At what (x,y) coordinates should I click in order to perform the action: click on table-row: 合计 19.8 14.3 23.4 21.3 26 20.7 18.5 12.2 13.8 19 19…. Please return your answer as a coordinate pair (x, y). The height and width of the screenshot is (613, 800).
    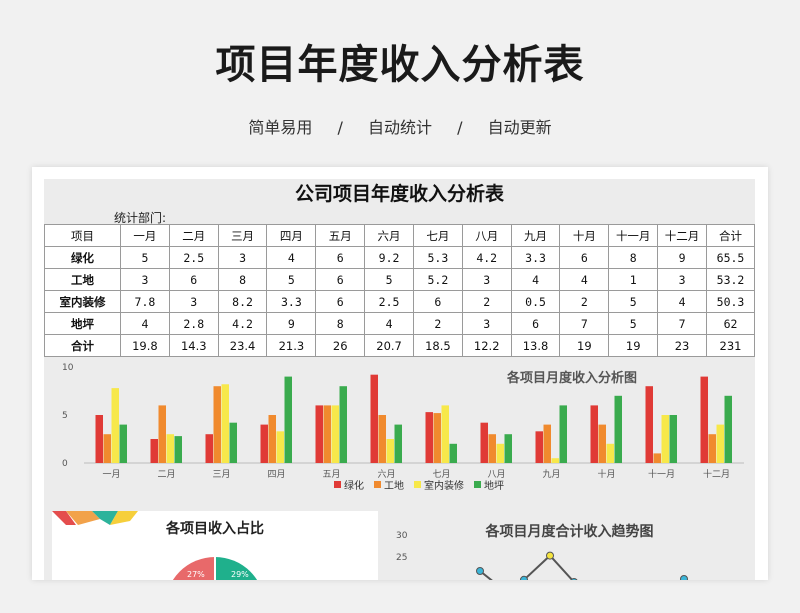
    Looking at the image, I should click on (399, 345).